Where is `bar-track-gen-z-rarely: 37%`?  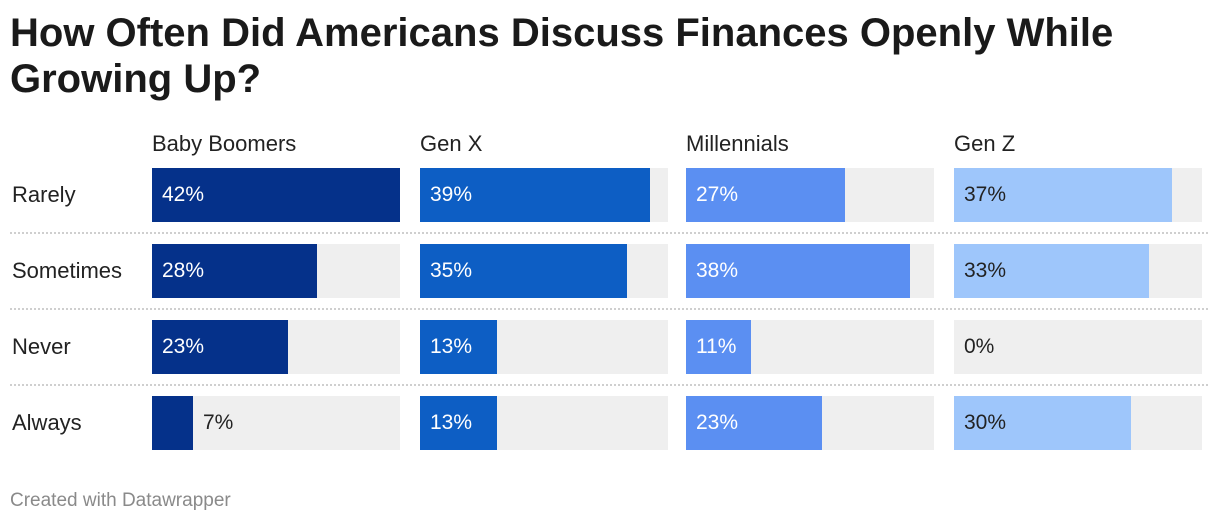 bar-track-gen-z-rarely: 37% is located at coordinates (1078, 195).